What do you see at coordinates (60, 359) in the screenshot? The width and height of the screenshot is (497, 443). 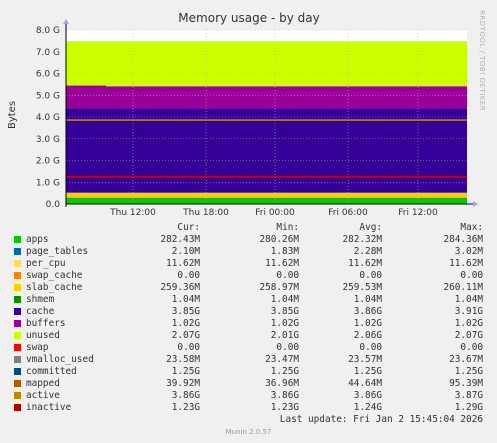 I see `legend-name: vmalloc_used` at bounding box center [60, 359].